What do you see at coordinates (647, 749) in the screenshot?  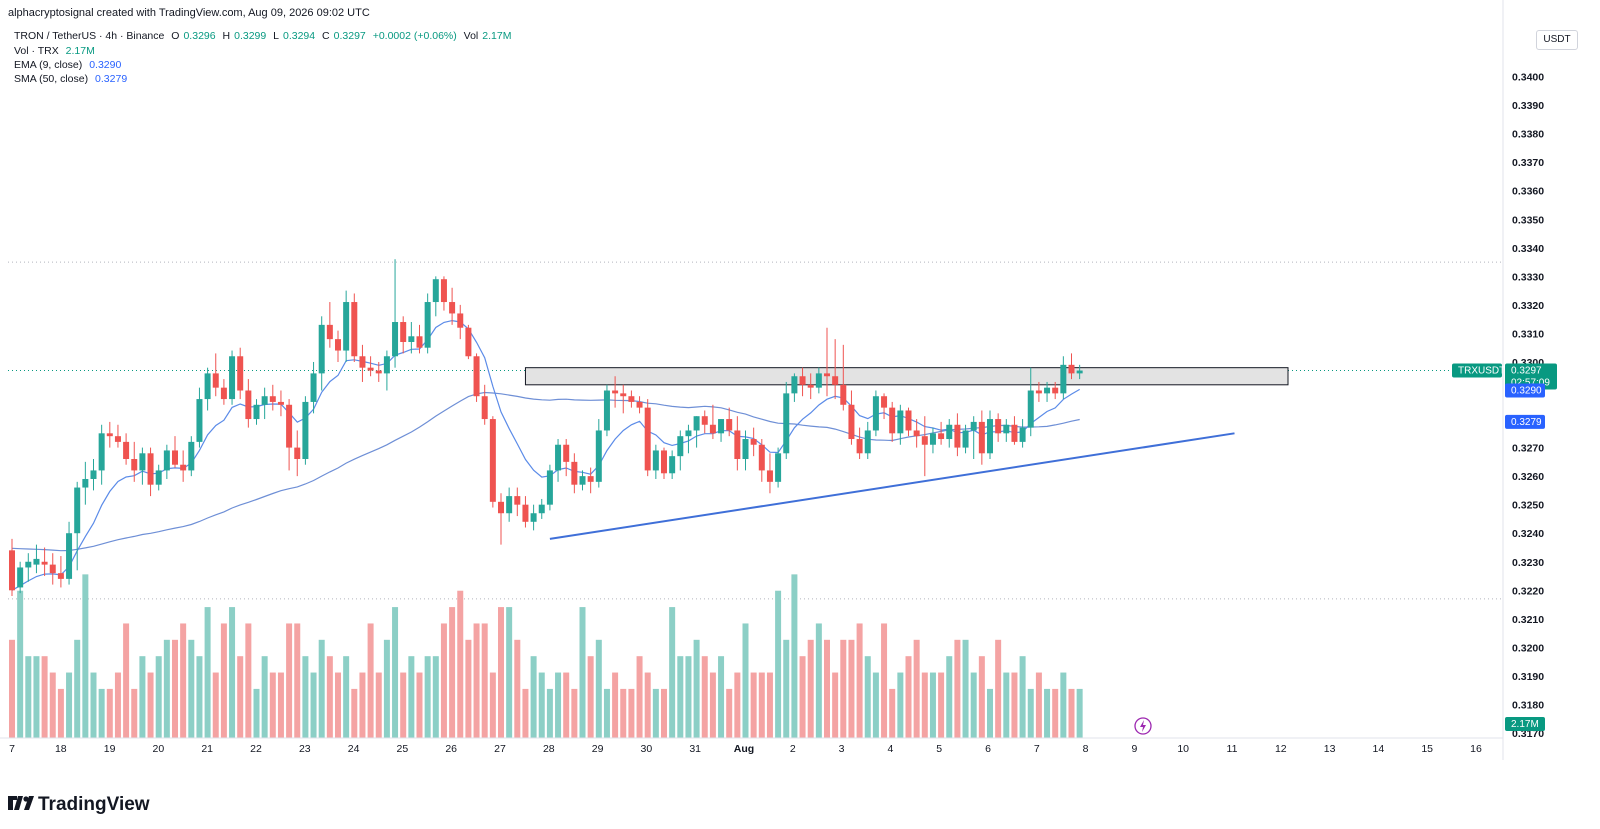 I see `time-tick-label: 30` at bounding box center [647, 749].